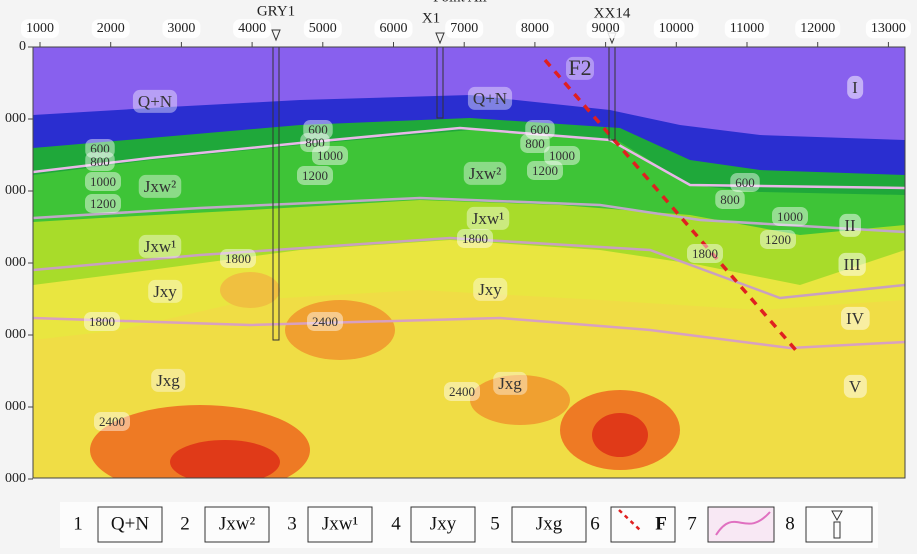 This screenshot has width=917, height=554. I want to click on legend-number: 3, so click(292, 523).